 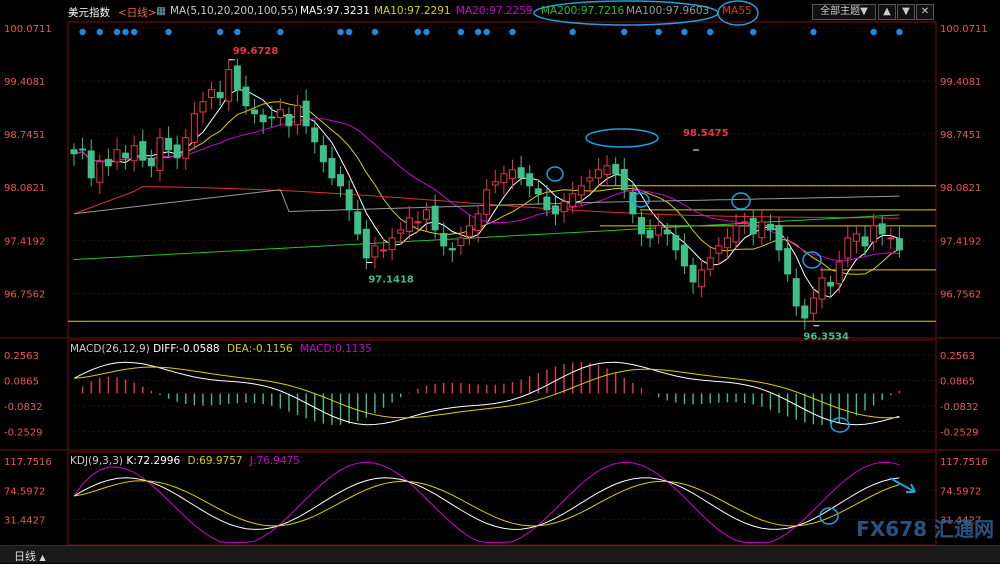 What do you see at coordinates (960, 491) in the screenshot?
I see `kdj-tick-right: 74.5972` at bounding box center [960, 491].